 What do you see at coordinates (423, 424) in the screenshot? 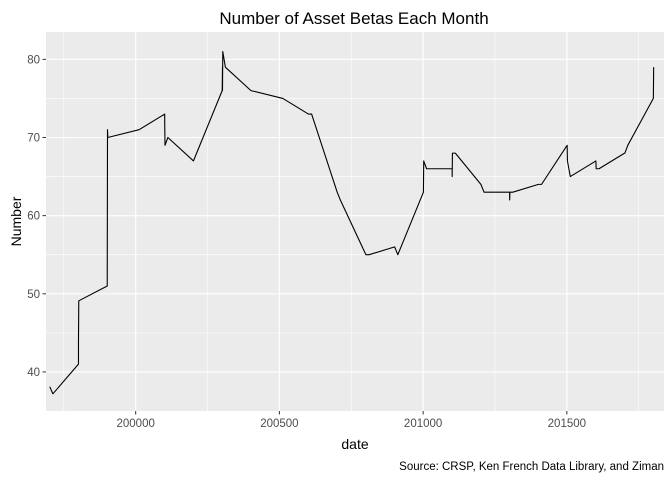
I see `x-tick-label: 201000` at bounding box center [423, 424].